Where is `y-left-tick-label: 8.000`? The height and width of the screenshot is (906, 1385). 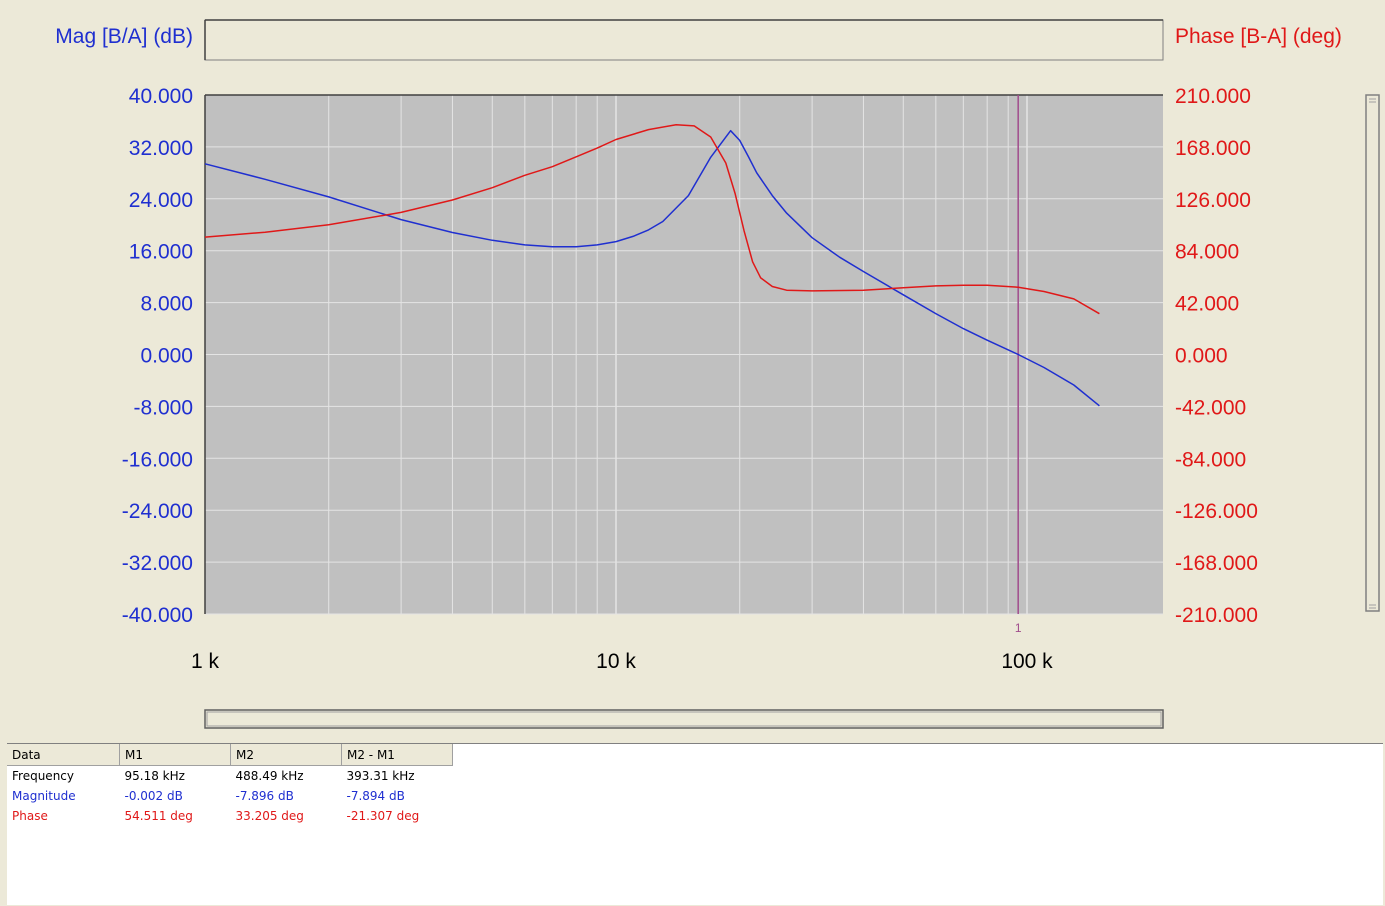 y-left-tick-label: 8.000 is located at coordinates (166, 304).